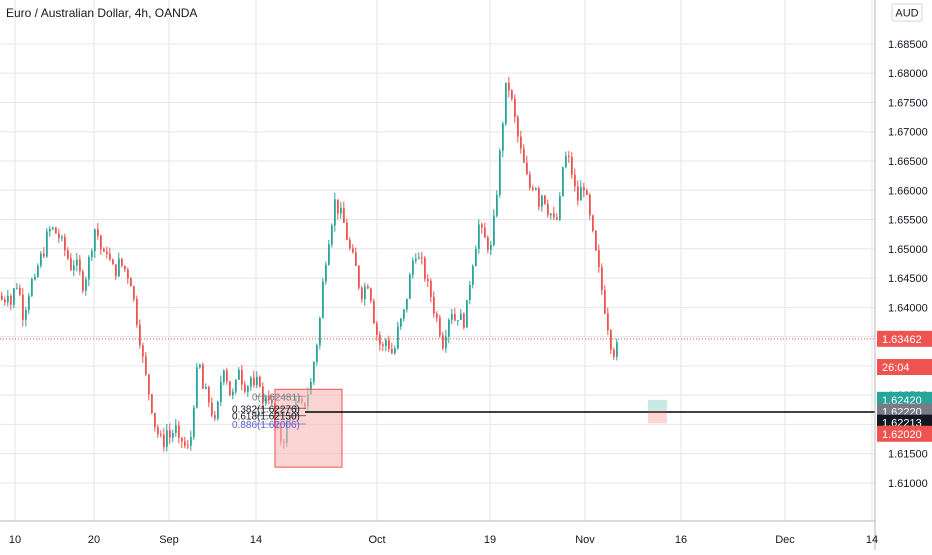 The height and width of the screenshot is (555, 932). I want to click on time-axis: 10 20 Sep 14 Oct 19 Nov 16 Dec 14, so click(439, 533).